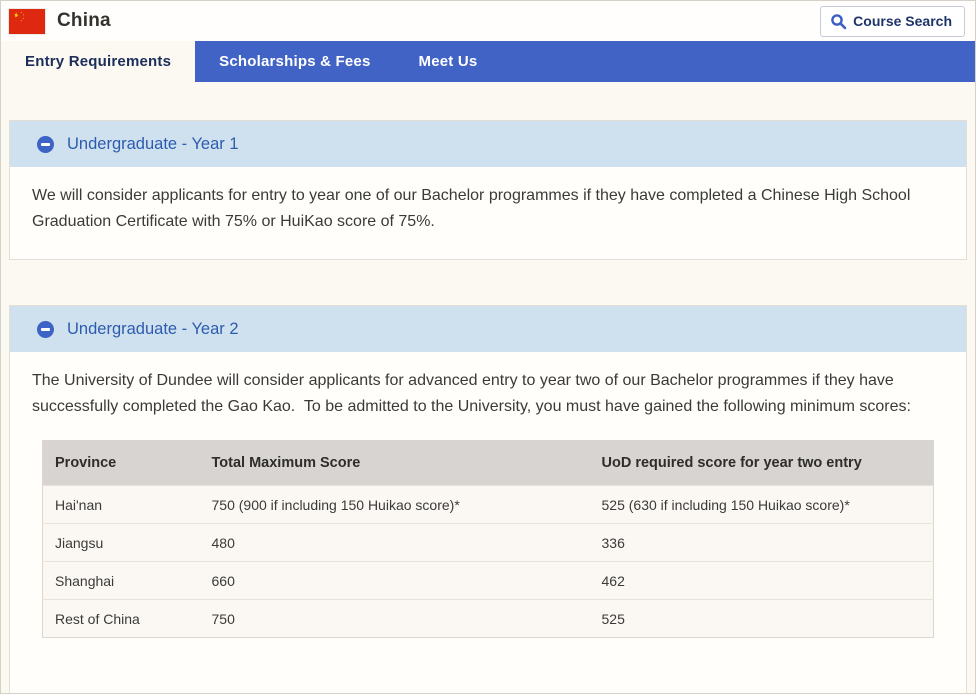  What do you see at coordinates (153, 143) in the screenshot?
I see `accordion-title: Undergraduate - Year 1` at bounding box center [153, 143].